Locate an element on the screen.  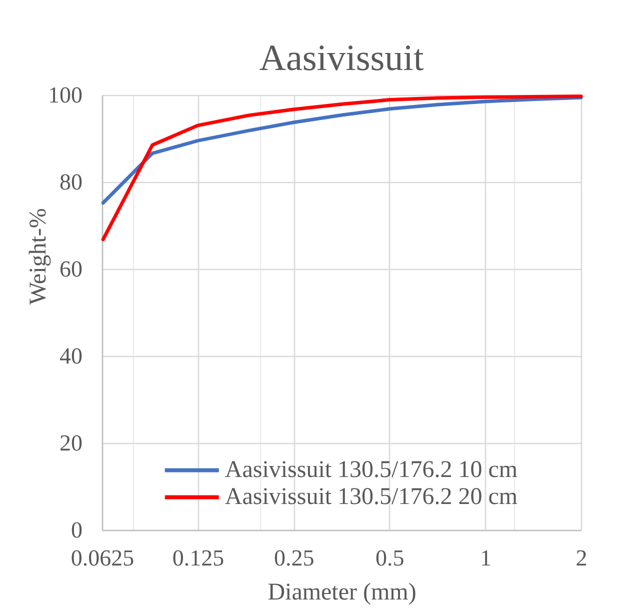
chart-title: Aasivissuit is located at coordinates (341, 58).